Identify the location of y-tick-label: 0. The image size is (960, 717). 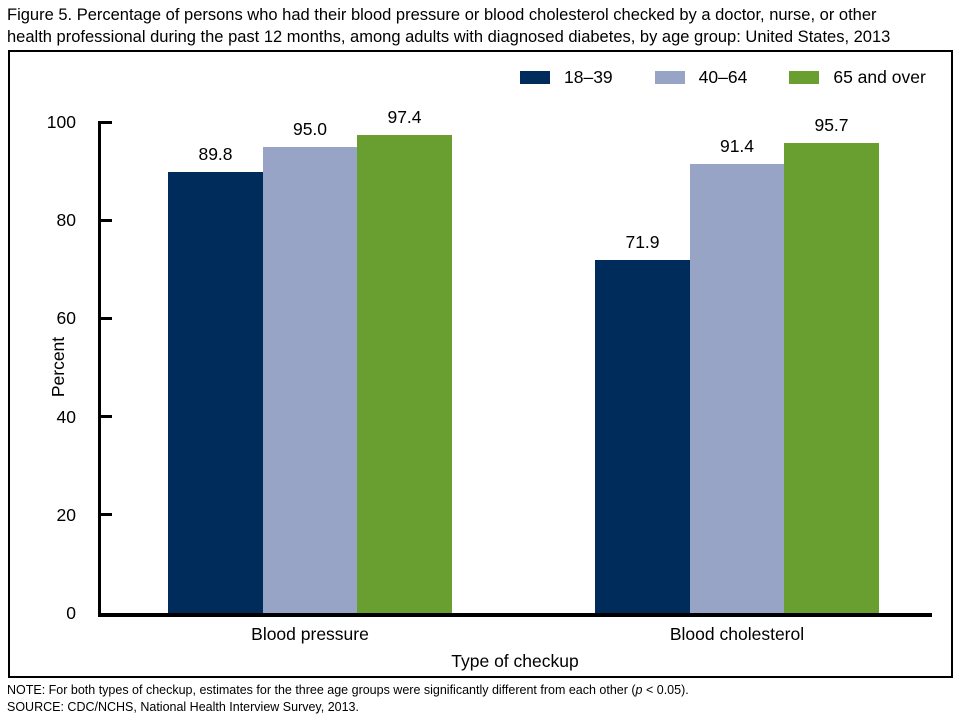
(71, 613).